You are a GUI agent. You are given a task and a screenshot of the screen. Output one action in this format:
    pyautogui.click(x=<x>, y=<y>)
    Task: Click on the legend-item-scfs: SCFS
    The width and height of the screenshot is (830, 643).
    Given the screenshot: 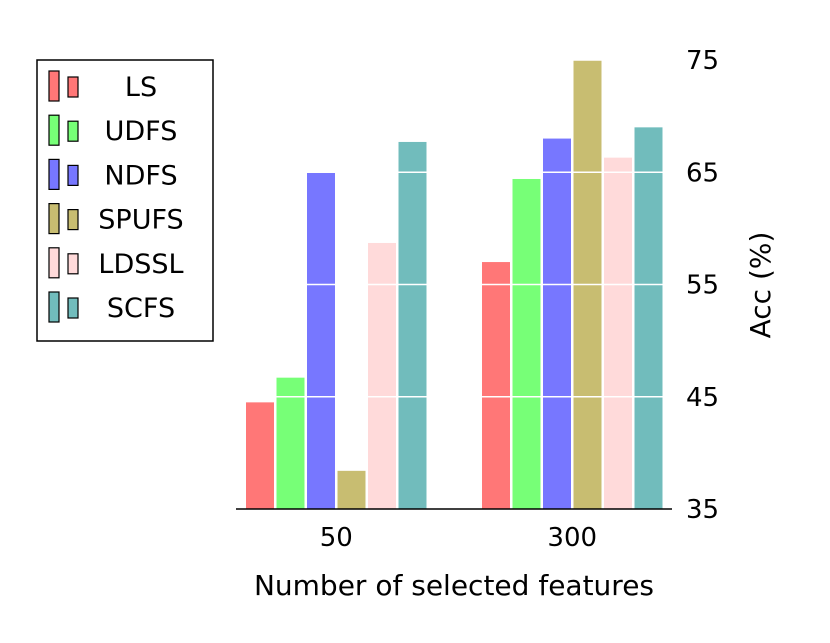 What is the action you would take?
    pyautogui.click(x=111, y=307)
    